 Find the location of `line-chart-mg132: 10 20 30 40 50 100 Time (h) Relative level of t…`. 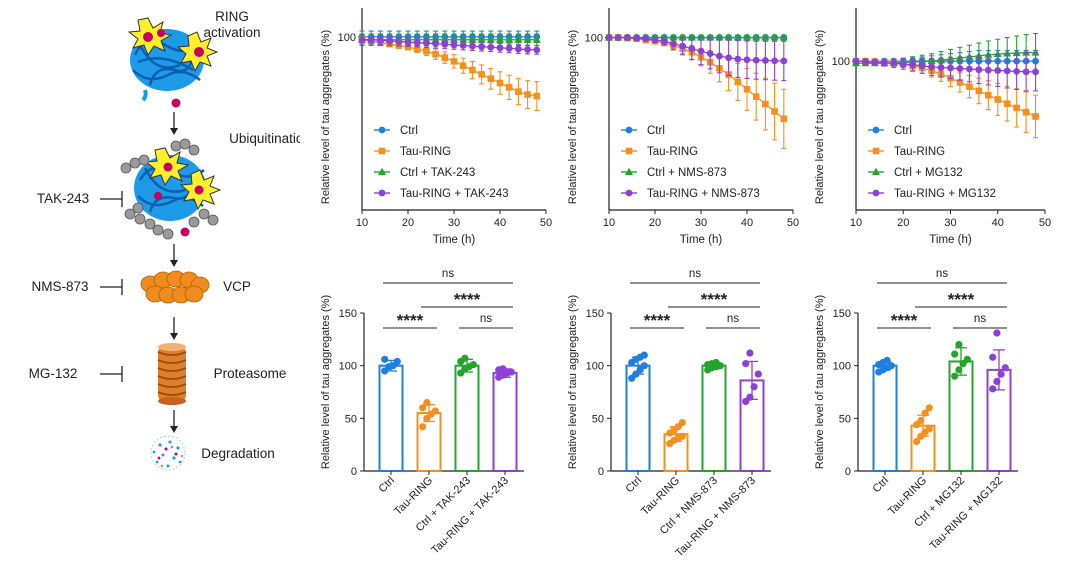

line-chart-mg132: 10 20 30 40 50 100 Time (h) Relative level of t… is located at coordinates (932, 127).